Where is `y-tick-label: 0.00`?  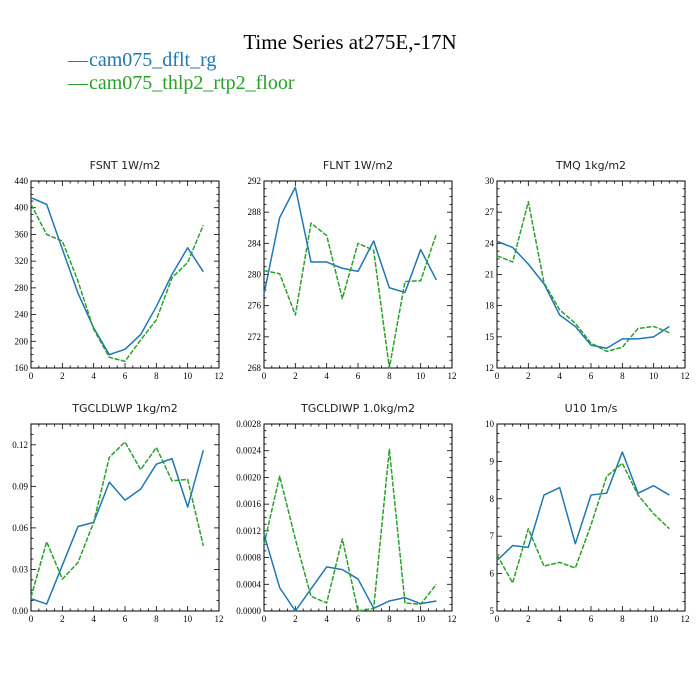
y-tick-label: 0.00 is located at coordinates (20, 611).